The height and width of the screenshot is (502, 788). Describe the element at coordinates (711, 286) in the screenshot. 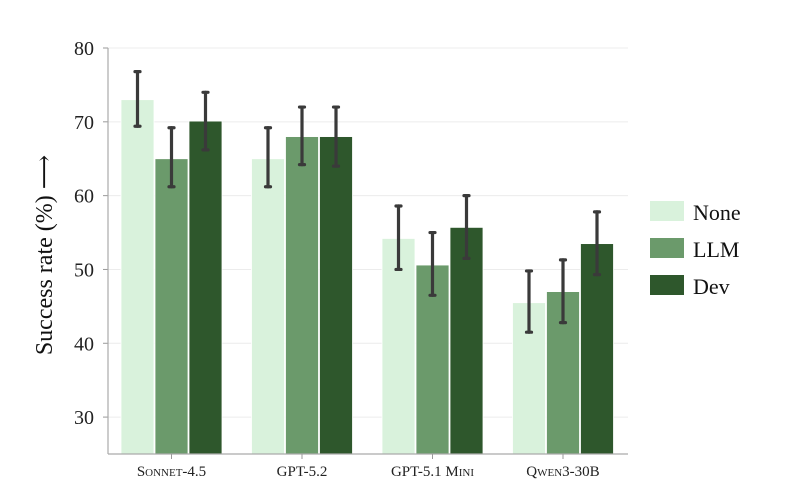

I see `legend-label-dev: Dev` at that location.